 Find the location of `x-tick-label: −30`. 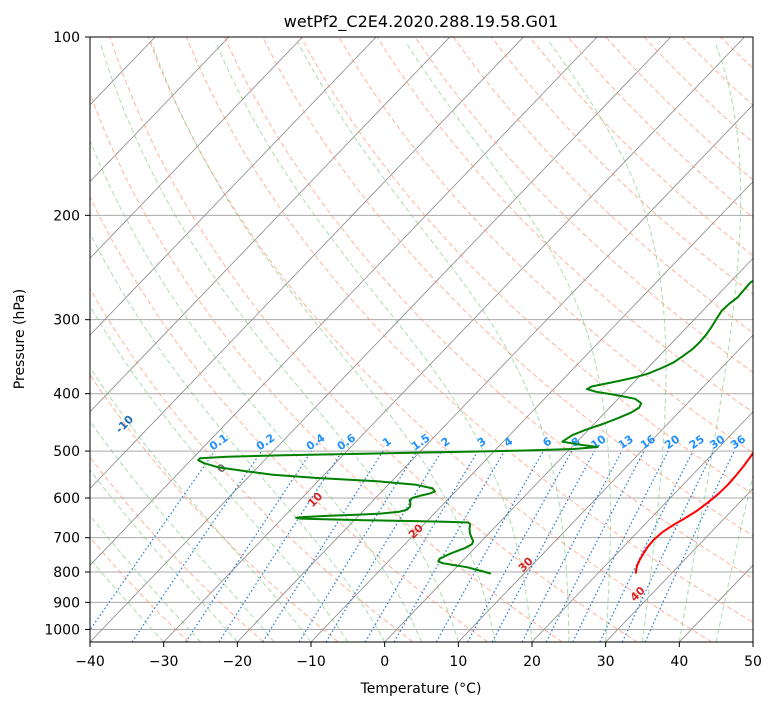

x-tick-label: −30 is located at coordinates (164, 662).